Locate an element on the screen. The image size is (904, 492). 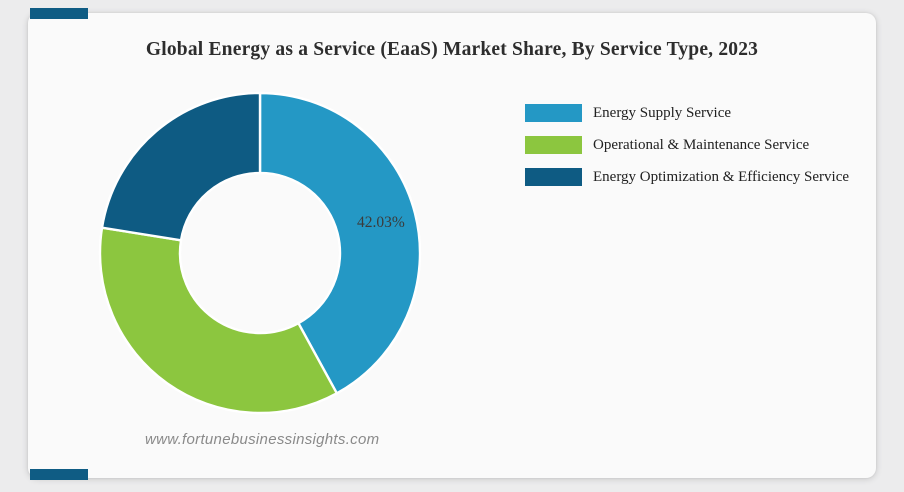
brand-accent-bottom-bar is located at coordinates (59, 474).